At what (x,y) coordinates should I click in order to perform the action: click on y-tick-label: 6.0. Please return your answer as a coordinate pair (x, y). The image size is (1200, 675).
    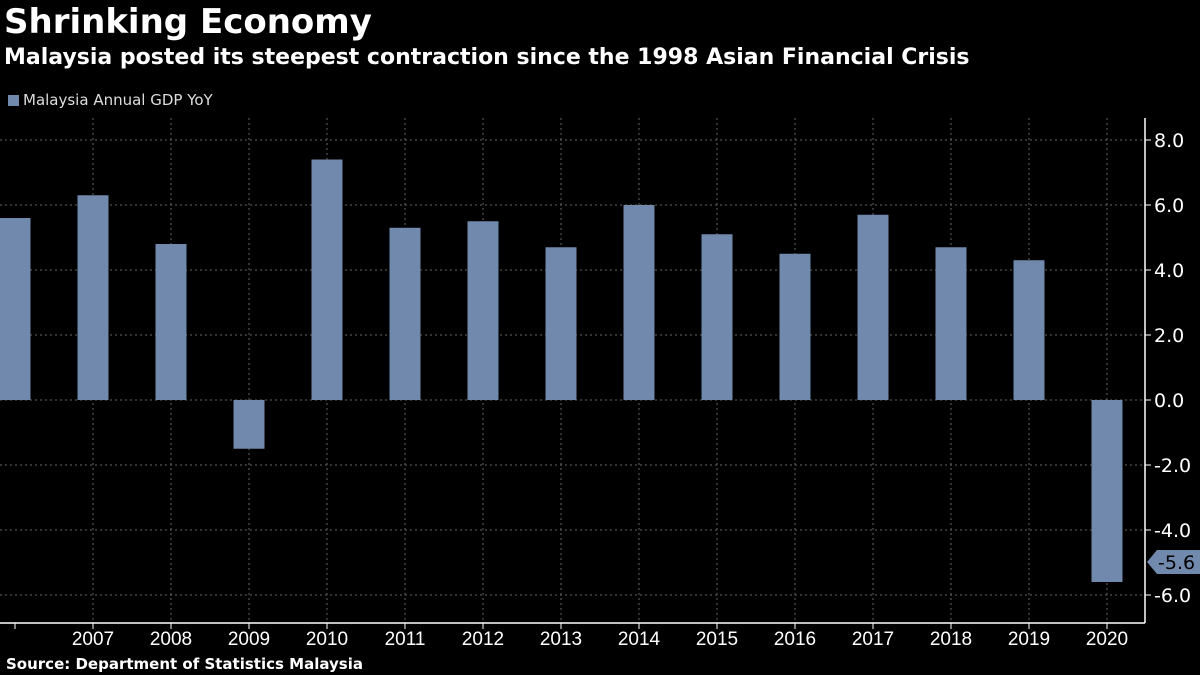
    Looking at the image, I should click on (1169, 206).